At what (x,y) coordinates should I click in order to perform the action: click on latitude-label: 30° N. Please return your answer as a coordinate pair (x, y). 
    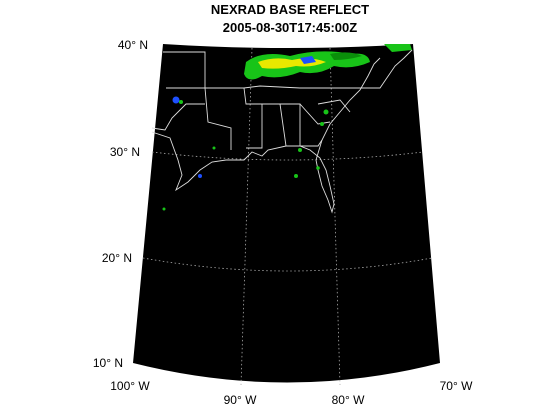
    Looking at the image, I should click on (125, 152).